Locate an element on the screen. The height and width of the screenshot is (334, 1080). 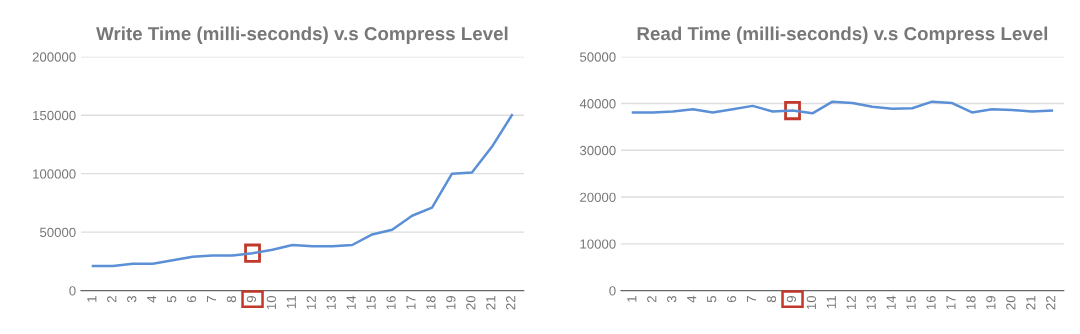
chart-title: Write Time (milli-seconds) v.s Compress Level is located at coordinates (302, 35).